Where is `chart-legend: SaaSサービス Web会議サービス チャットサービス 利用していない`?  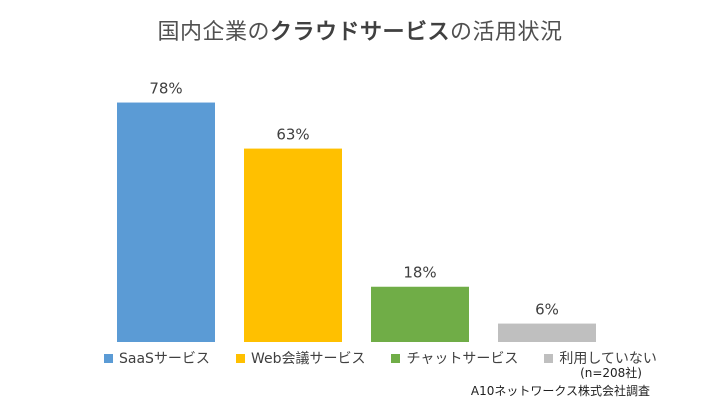 chart-legend: SaaSサービス Web会議サービス チャットサービス 利用していない is located at coordinates (393, 358).